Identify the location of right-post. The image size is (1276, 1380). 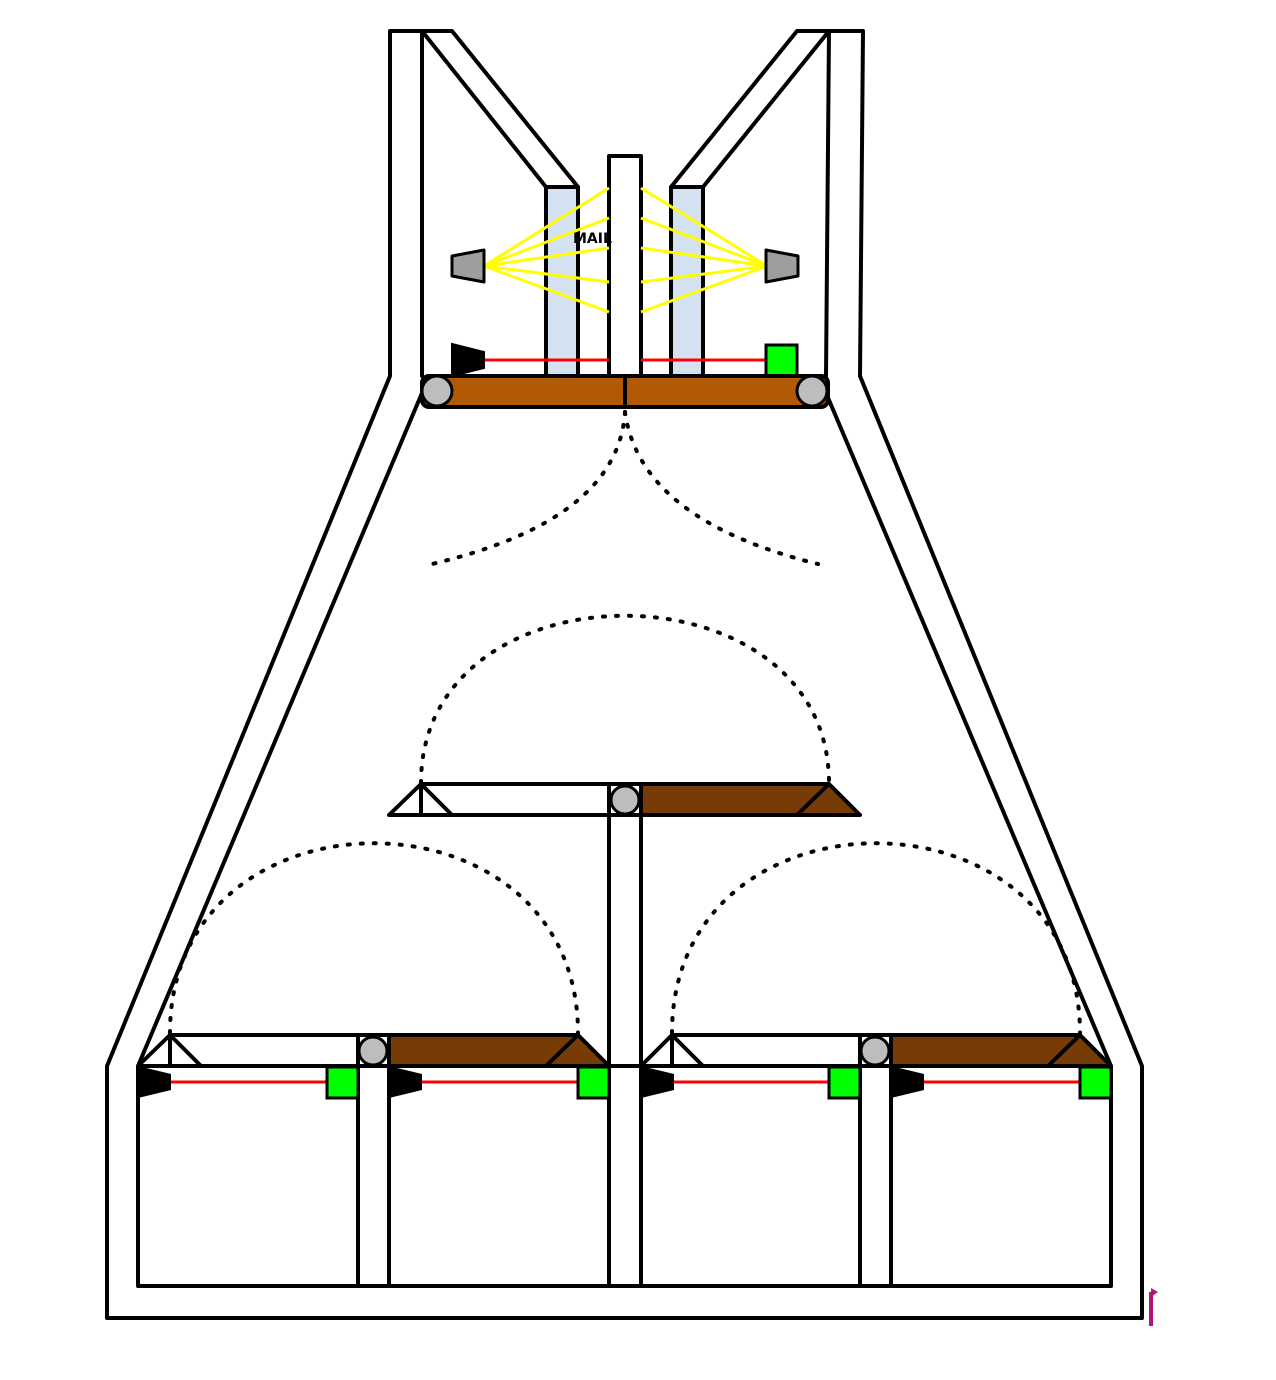
(875, 1176).